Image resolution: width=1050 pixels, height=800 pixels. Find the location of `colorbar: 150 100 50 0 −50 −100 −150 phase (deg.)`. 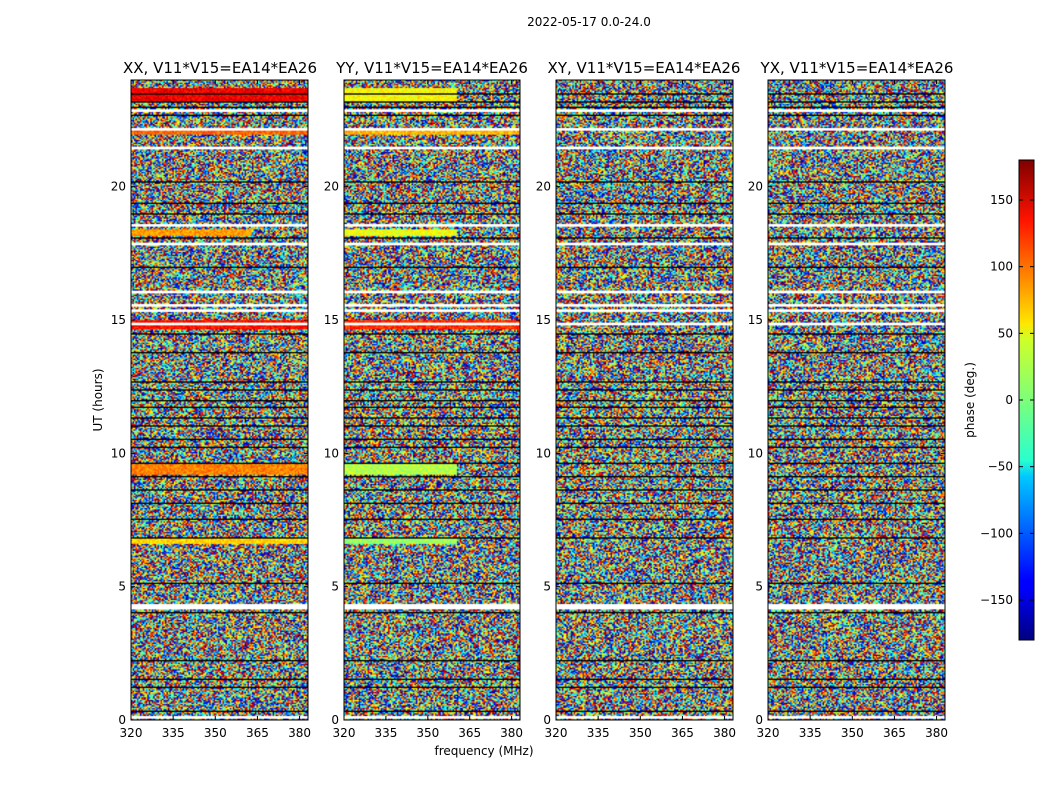

colorbar: 150 100 50 0 −50 −100 −150 phase (deg.) is located at coordinates (999, 400).